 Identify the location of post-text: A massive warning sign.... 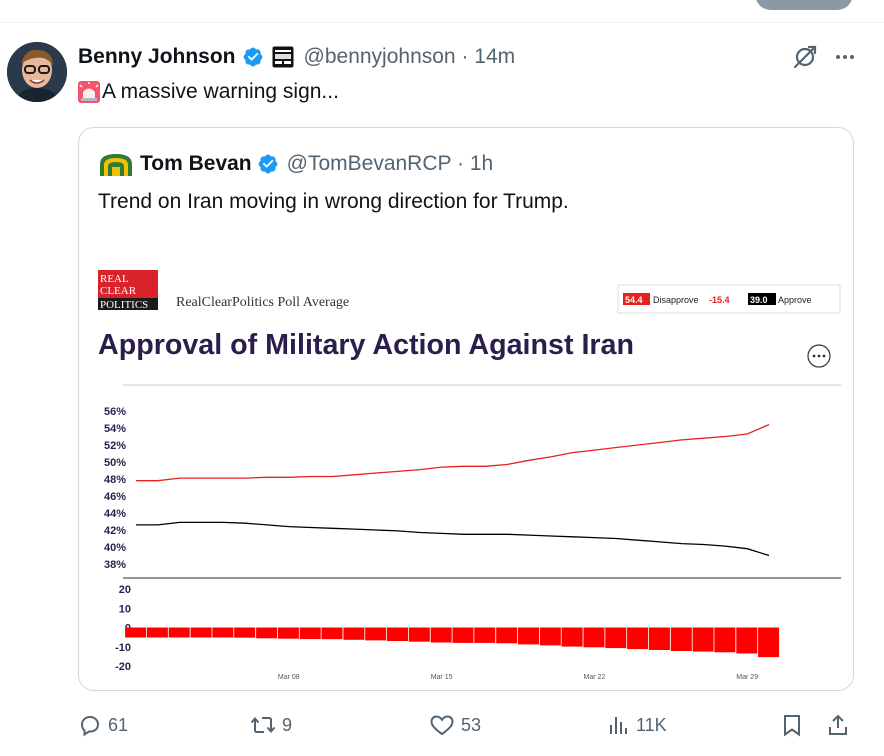
(208, 92).